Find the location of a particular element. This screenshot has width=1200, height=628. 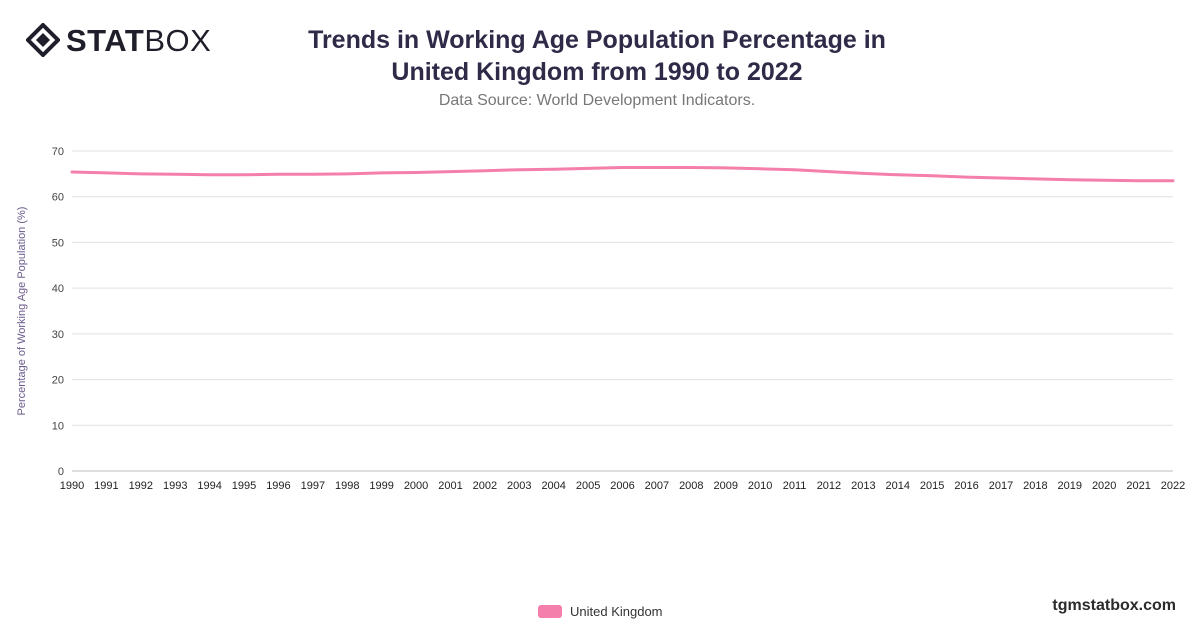

x-tick-label: 1992 is located at coordinates (141, 486).